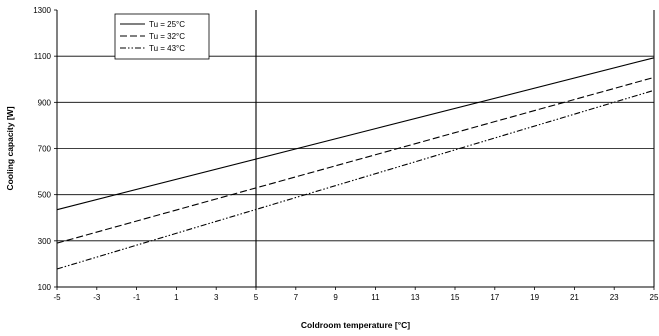 This screenshot has height=336, width=659. Describe the element at coordinates (10, 148) in the screenshot. I see `y-axis-title: Cooling capacity [W]` at that location.